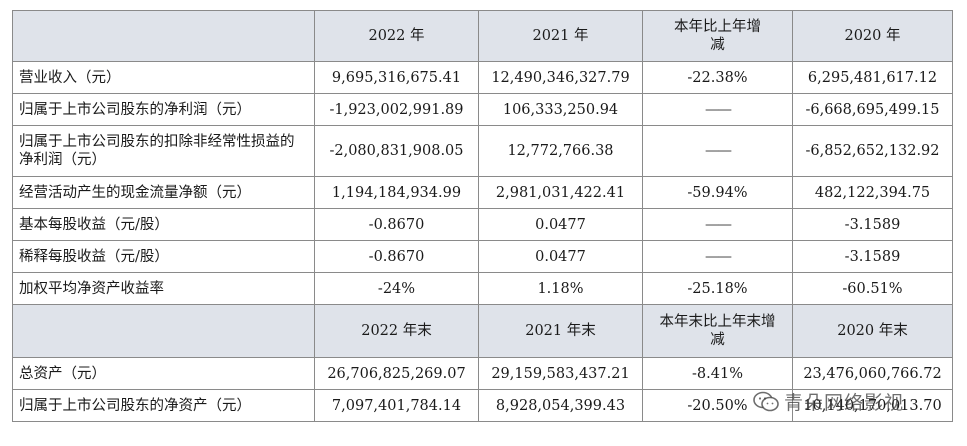 Image resolution: width=967 pixels, height=446 pixels. What do you see at coordinates (717, 36) in the screenshot?
I see `header-cell-change: 本年比上年增减` at bounding box center [717, 36].